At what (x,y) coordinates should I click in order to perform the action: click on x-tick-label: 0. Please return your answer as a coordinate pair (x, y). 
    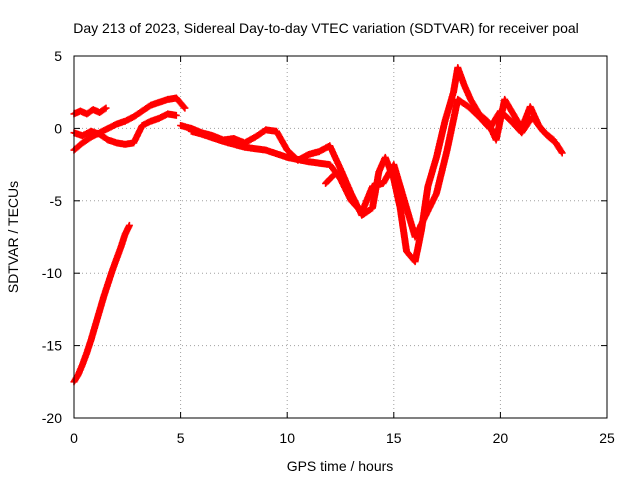
    Looking at the image, I should click on (74, 438).